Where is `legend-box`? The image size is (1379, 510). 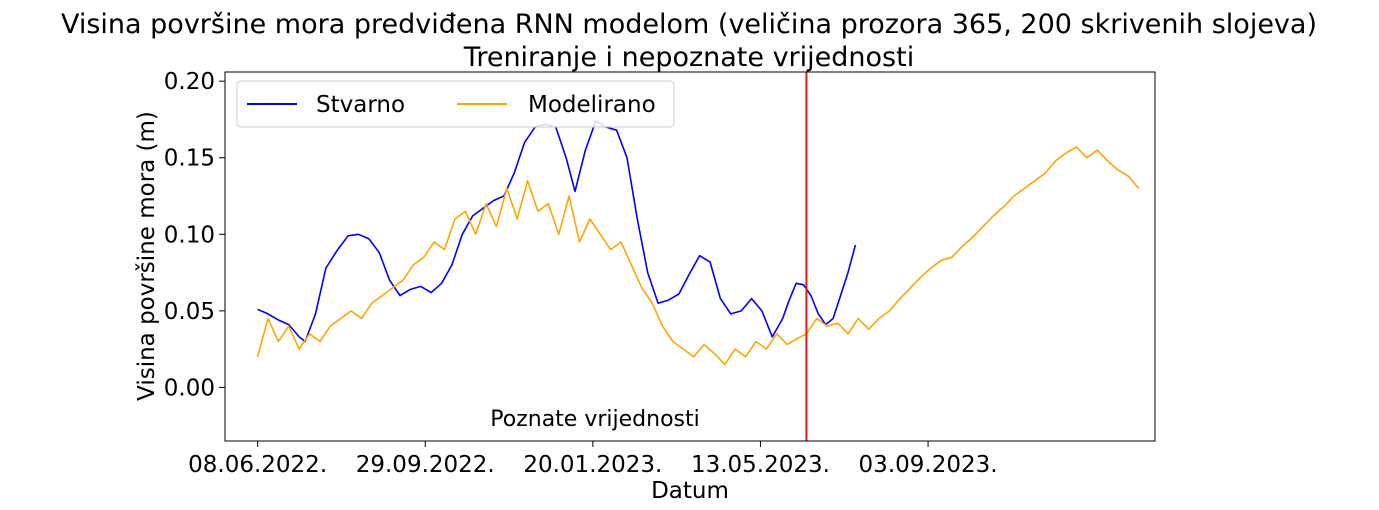
legend-box is located at coordinates (455, 104).